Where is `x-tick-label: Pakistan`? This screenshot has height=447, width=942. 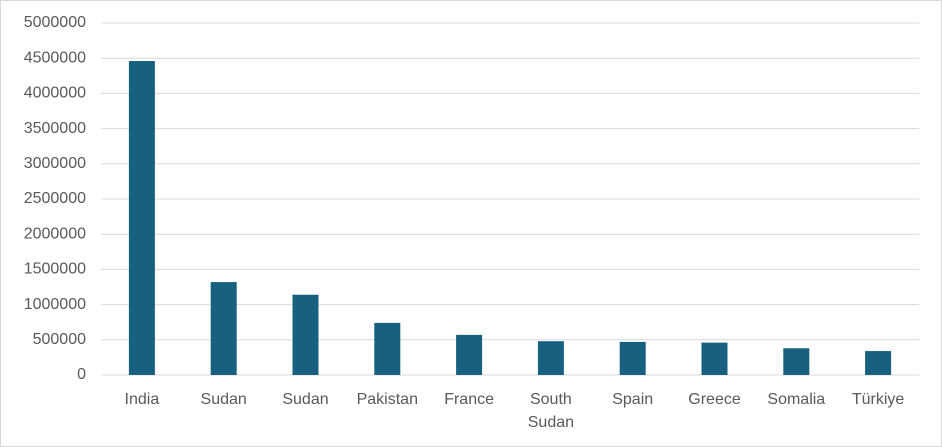
x-tick-label: Pakistan is located at coordinates (387, 399).